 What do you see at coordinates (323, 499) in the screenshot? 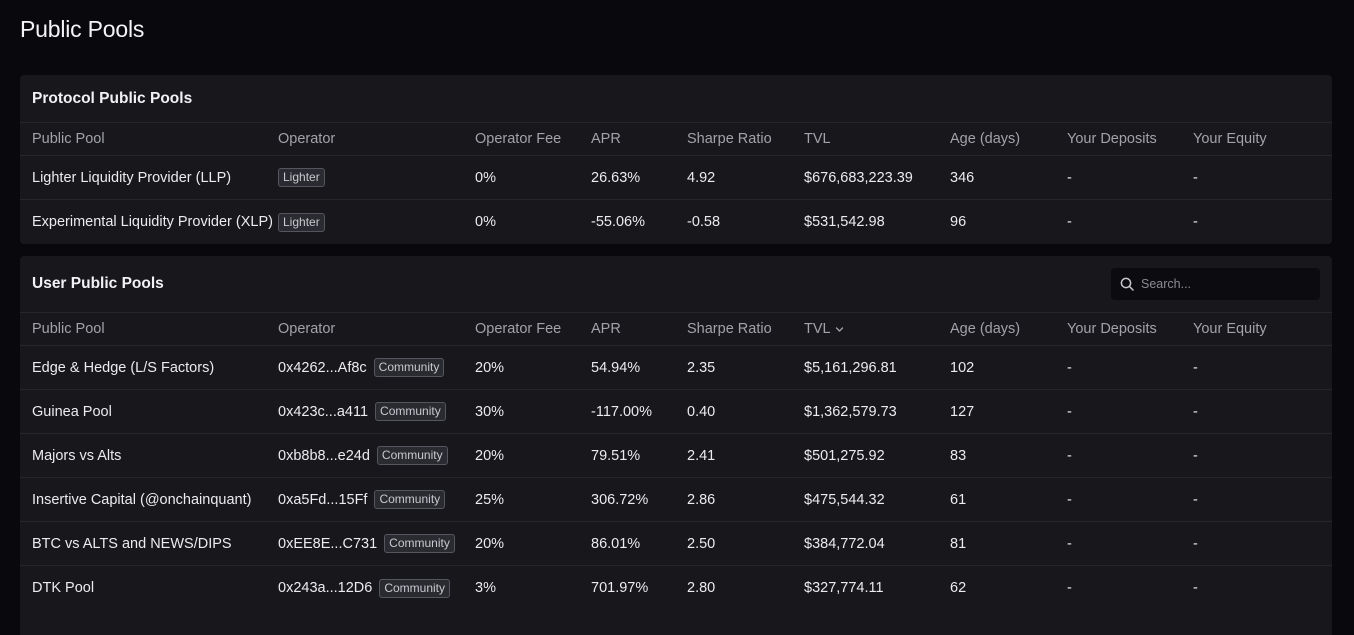
I see `operator-address: 0xa5Fd...15Ff` at bounding box center [323, 499].